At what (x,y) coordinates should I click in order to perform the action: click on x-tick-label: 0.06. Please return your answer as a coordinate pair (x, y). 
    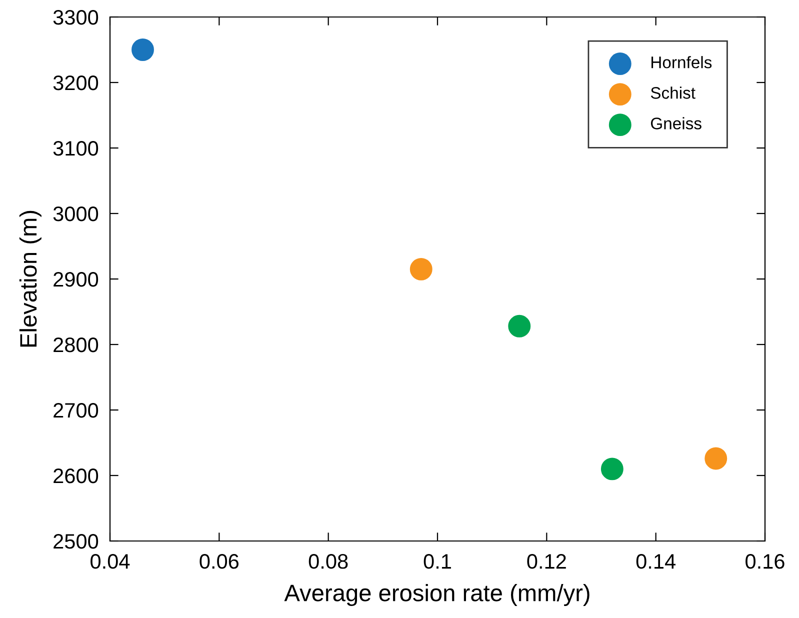
    Looking at the image, I should click on (219, 561).